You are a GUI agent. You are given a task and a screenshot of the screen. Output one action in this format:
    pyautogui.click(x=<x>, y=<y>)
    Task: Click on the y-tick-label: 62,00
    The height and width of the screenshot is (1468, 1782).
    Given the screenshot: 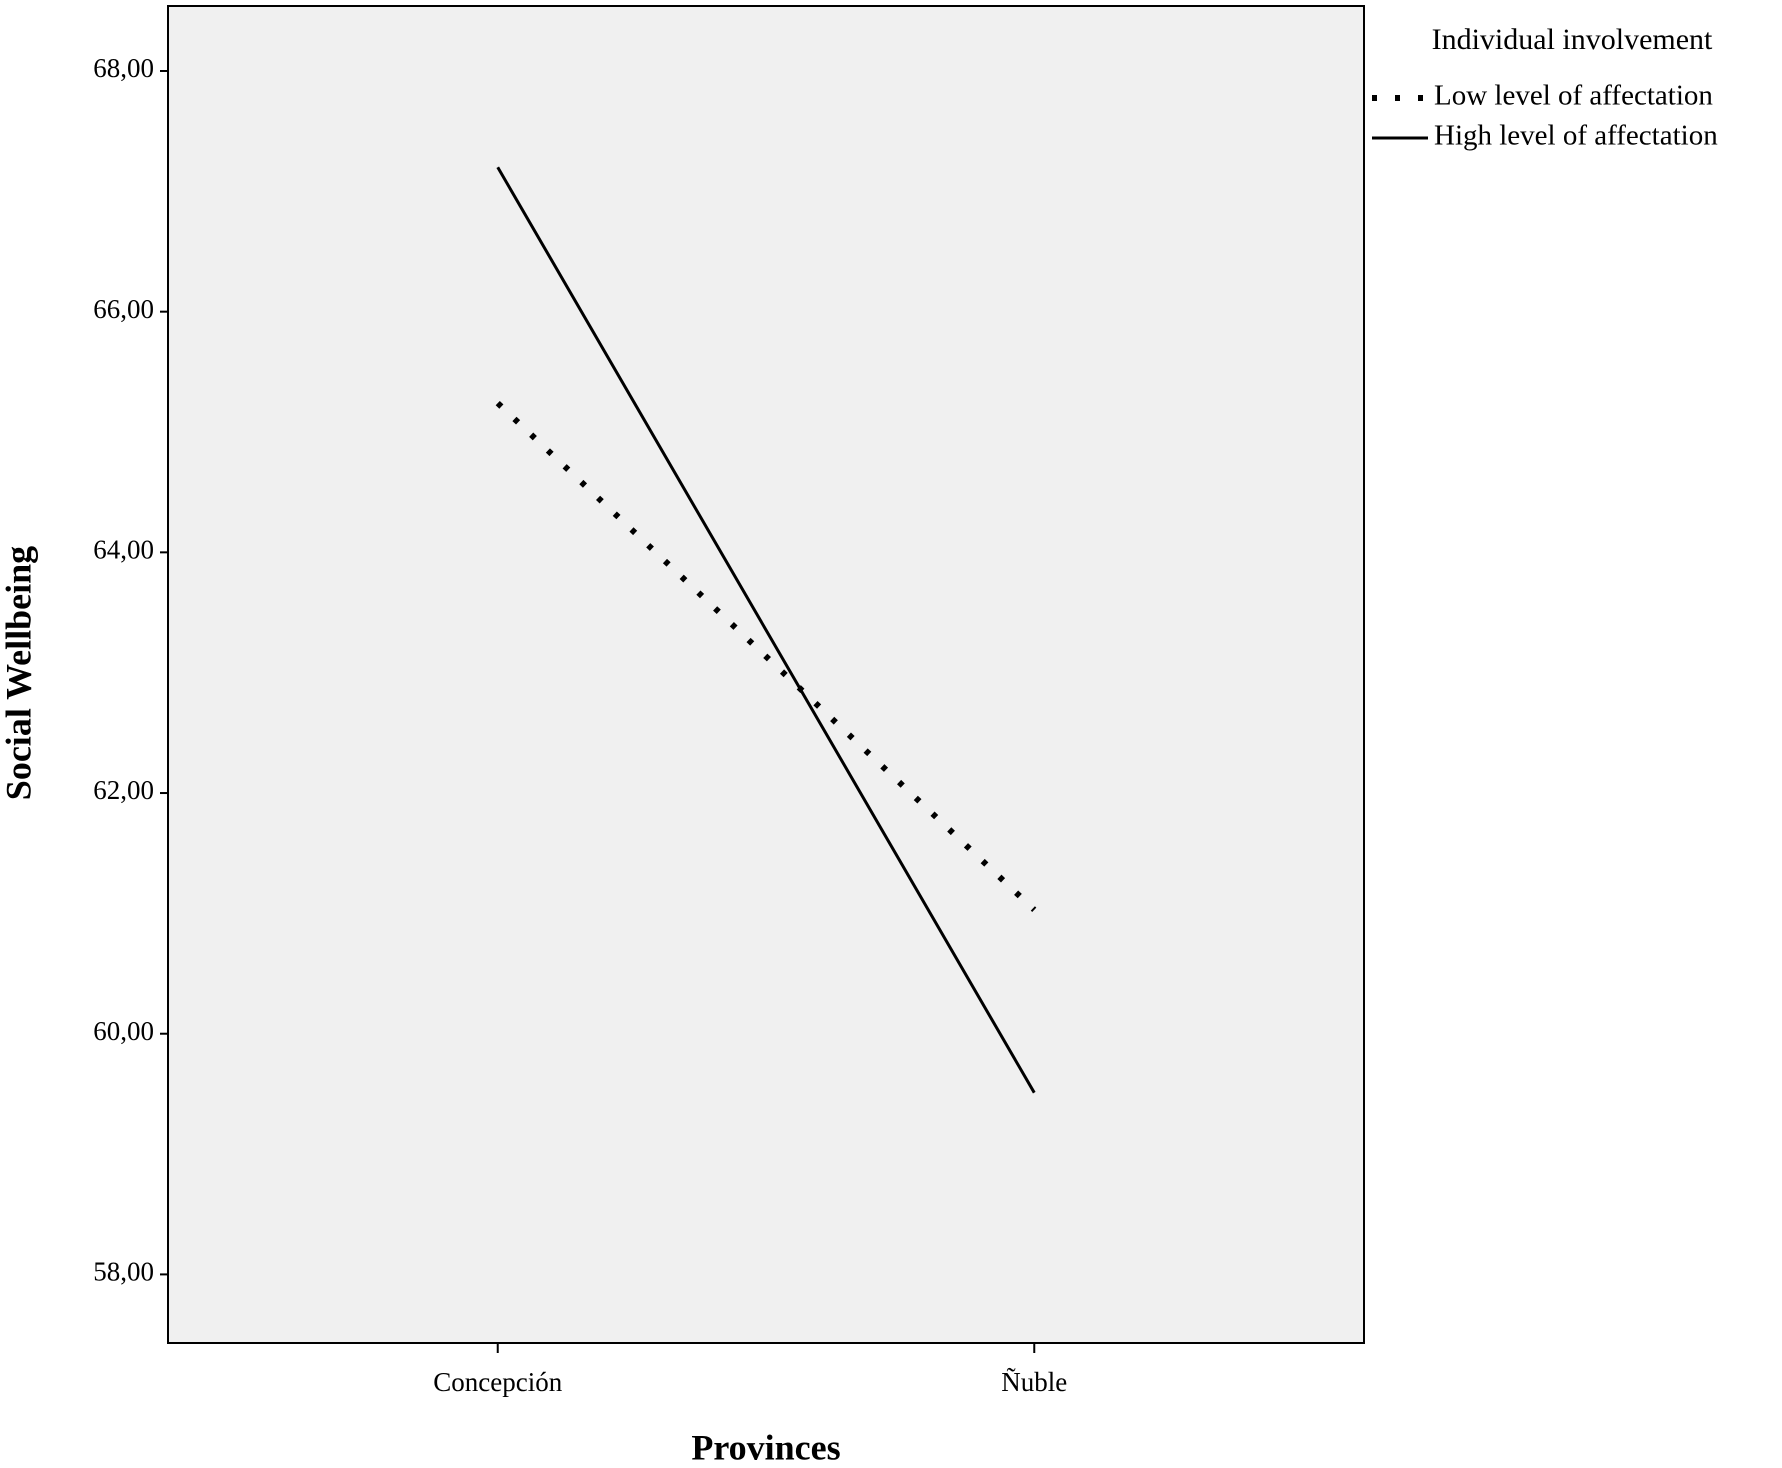 What is the action you would take?
    pyautogui.click(x=123, y=790)
    